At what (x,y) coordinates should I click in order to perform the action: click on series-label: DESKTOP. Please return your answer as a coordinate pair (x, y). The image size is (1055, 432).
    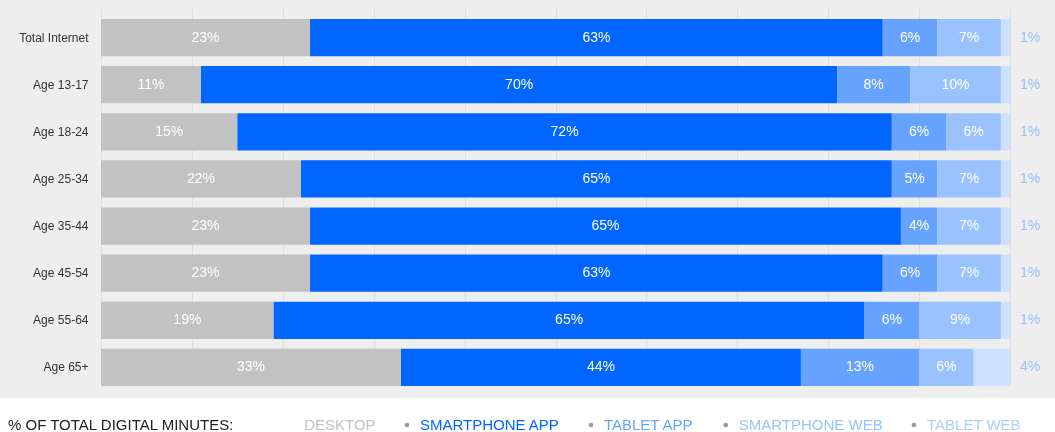
    Looking at the image, I should click on (340, 424).